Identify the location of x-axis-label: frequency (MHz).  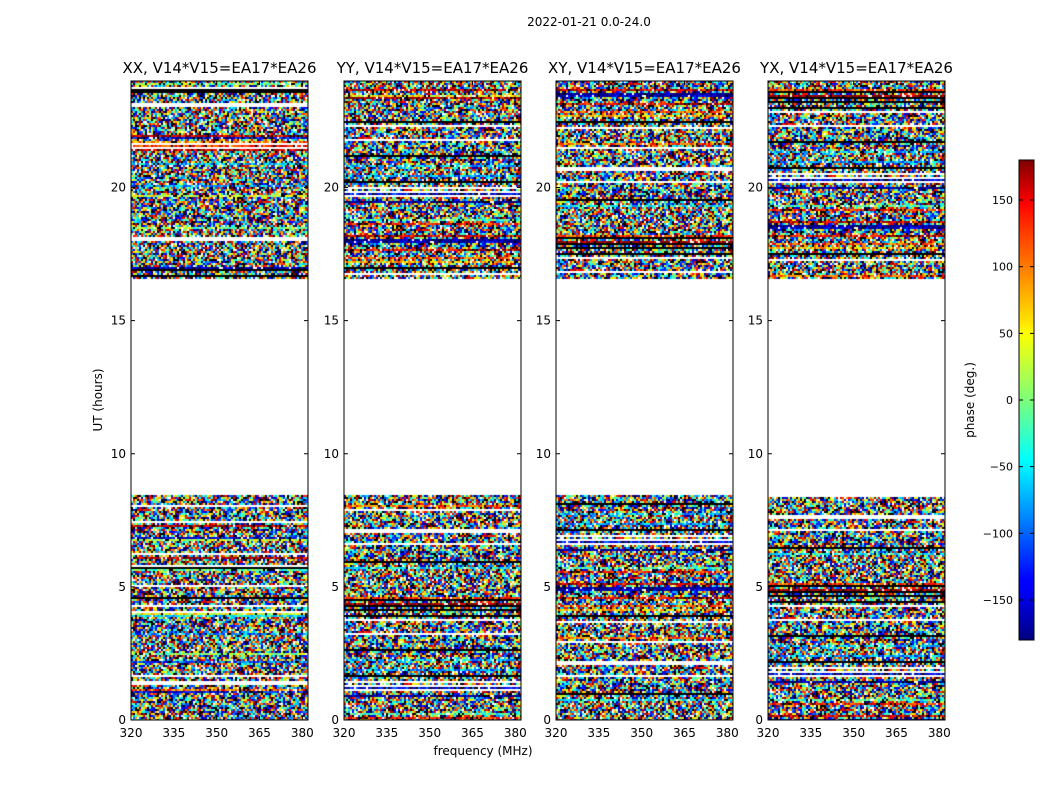
(482, 751).